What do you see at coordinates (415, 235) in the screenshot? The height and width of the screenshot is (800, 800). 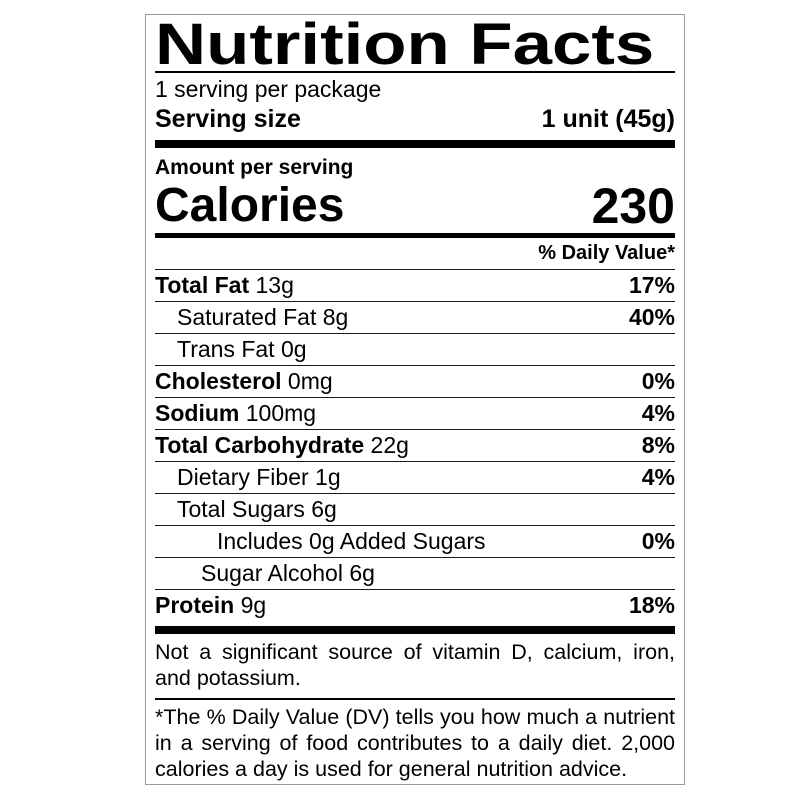 I see `calories-divider` at bounding box center [415, 235].